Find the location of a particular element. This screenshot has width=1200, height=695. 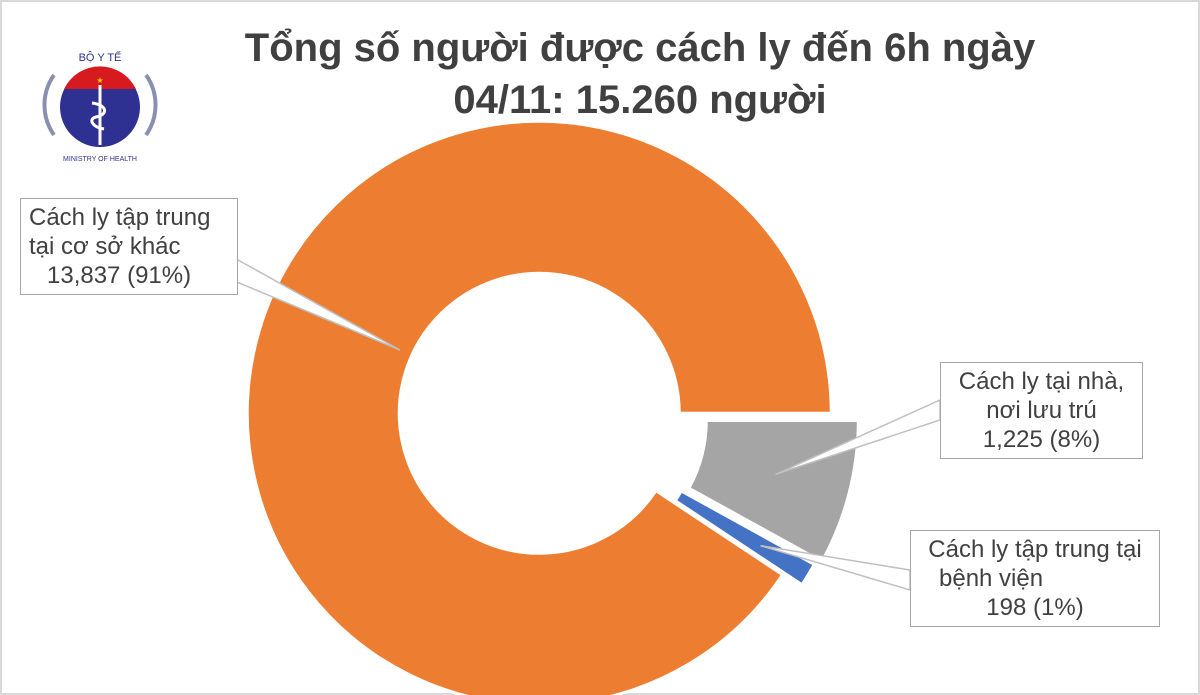

callout-hospital: Cách ly tập trung tại bệnh viện 198 (1%) is located at coordinates (1035, 578).